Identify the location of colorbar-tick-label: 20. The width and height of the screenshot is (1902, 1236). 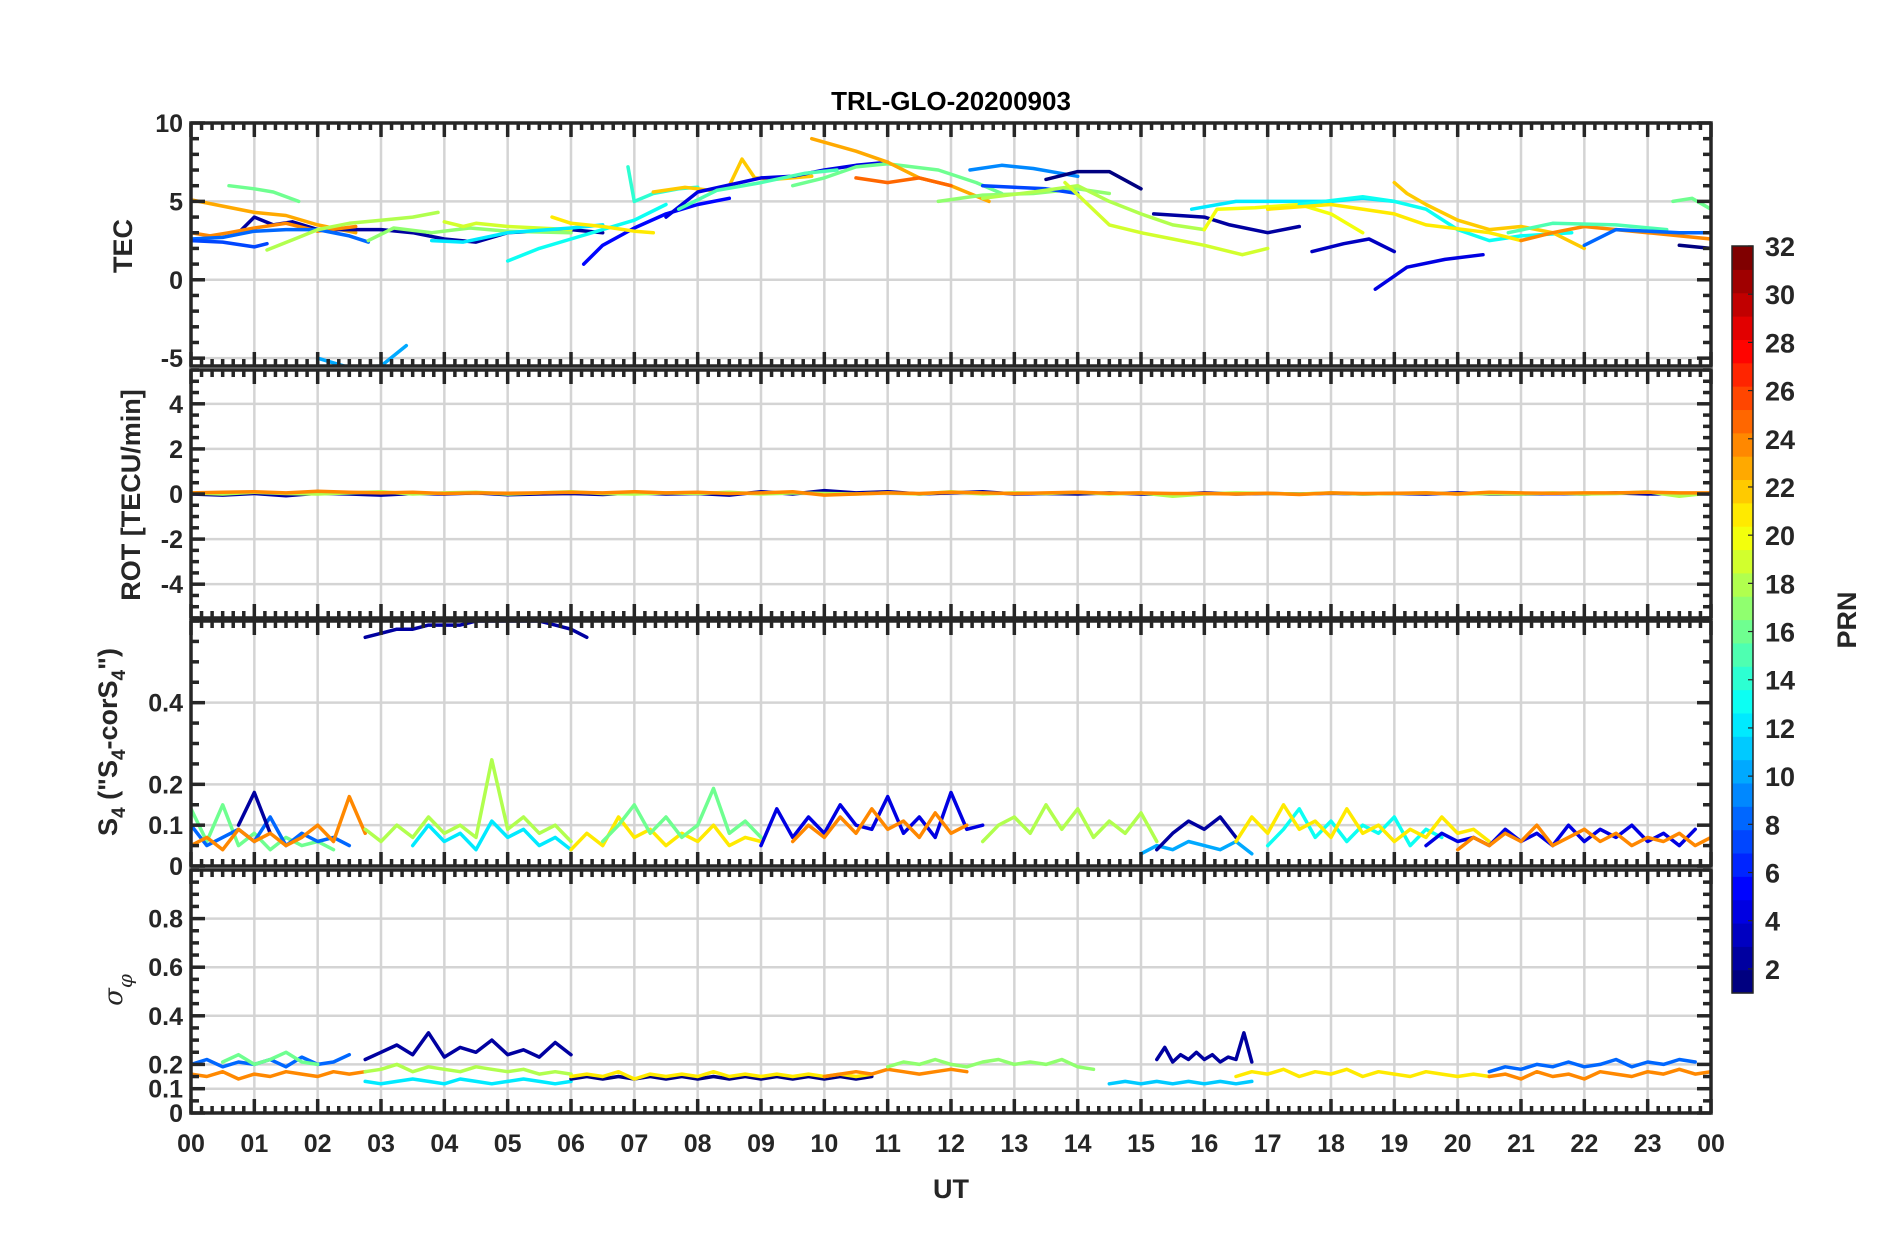
(1780, 536).